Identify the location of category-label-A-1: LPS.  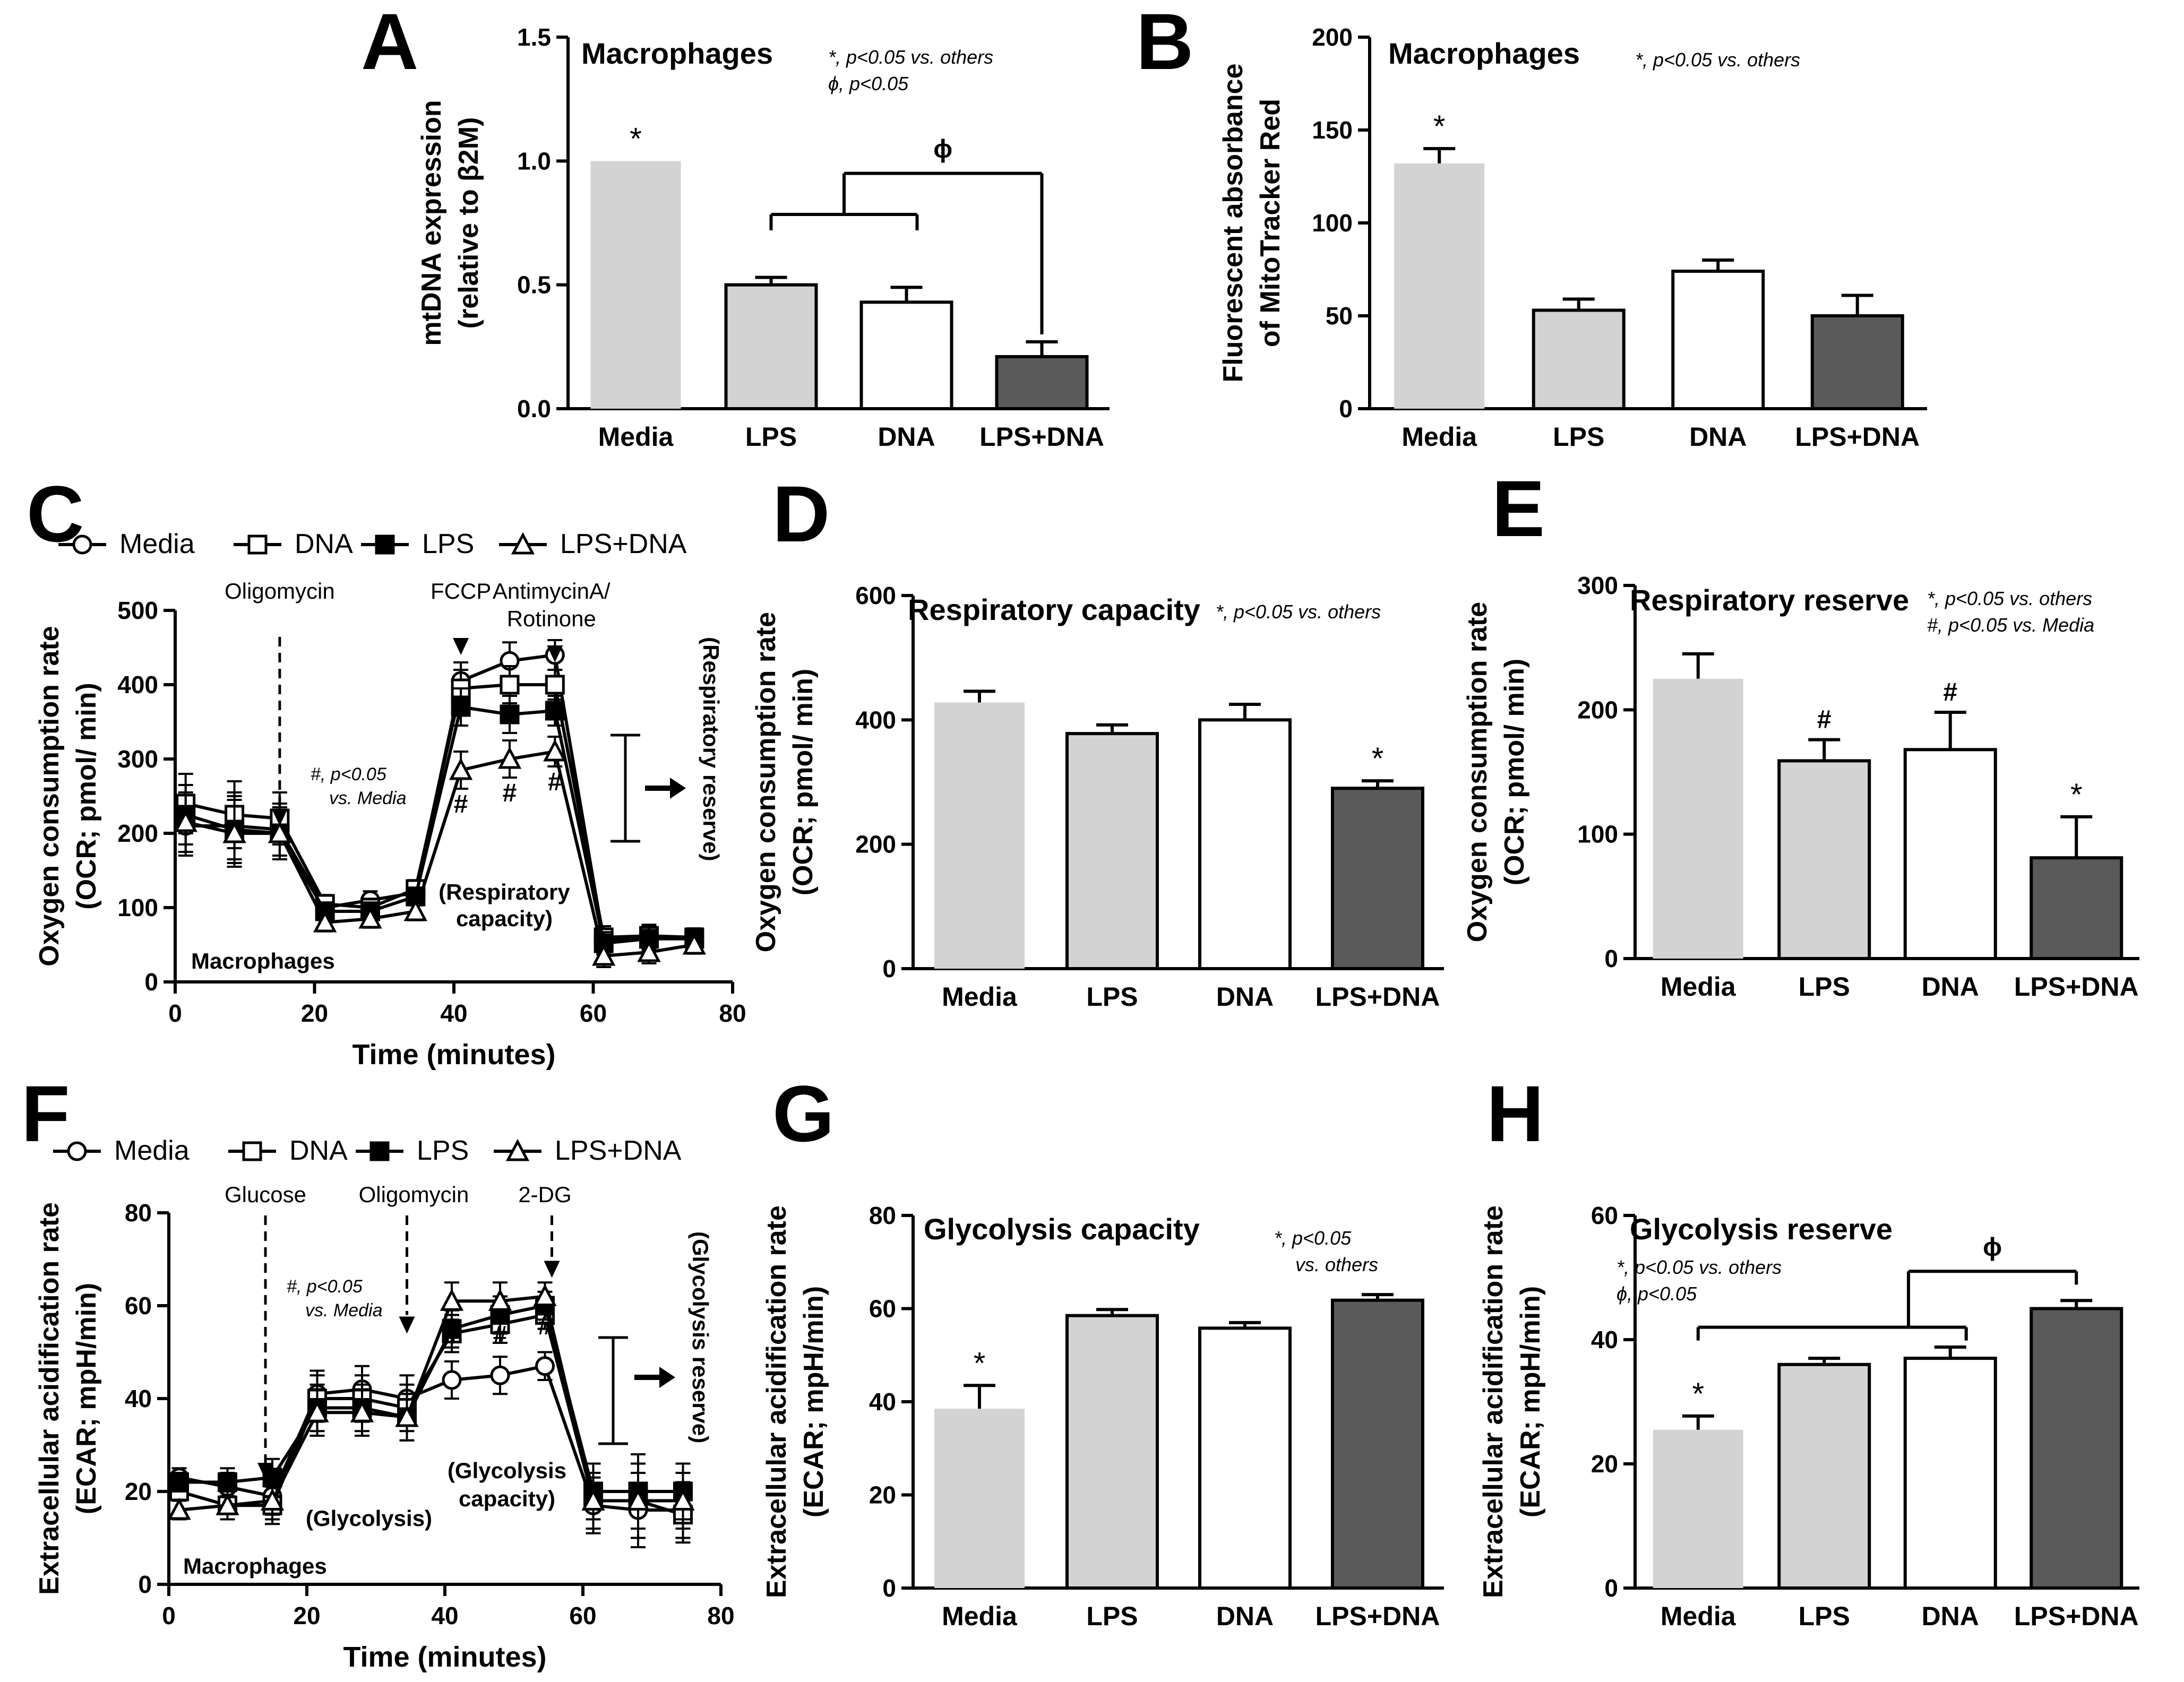
(771, 437).